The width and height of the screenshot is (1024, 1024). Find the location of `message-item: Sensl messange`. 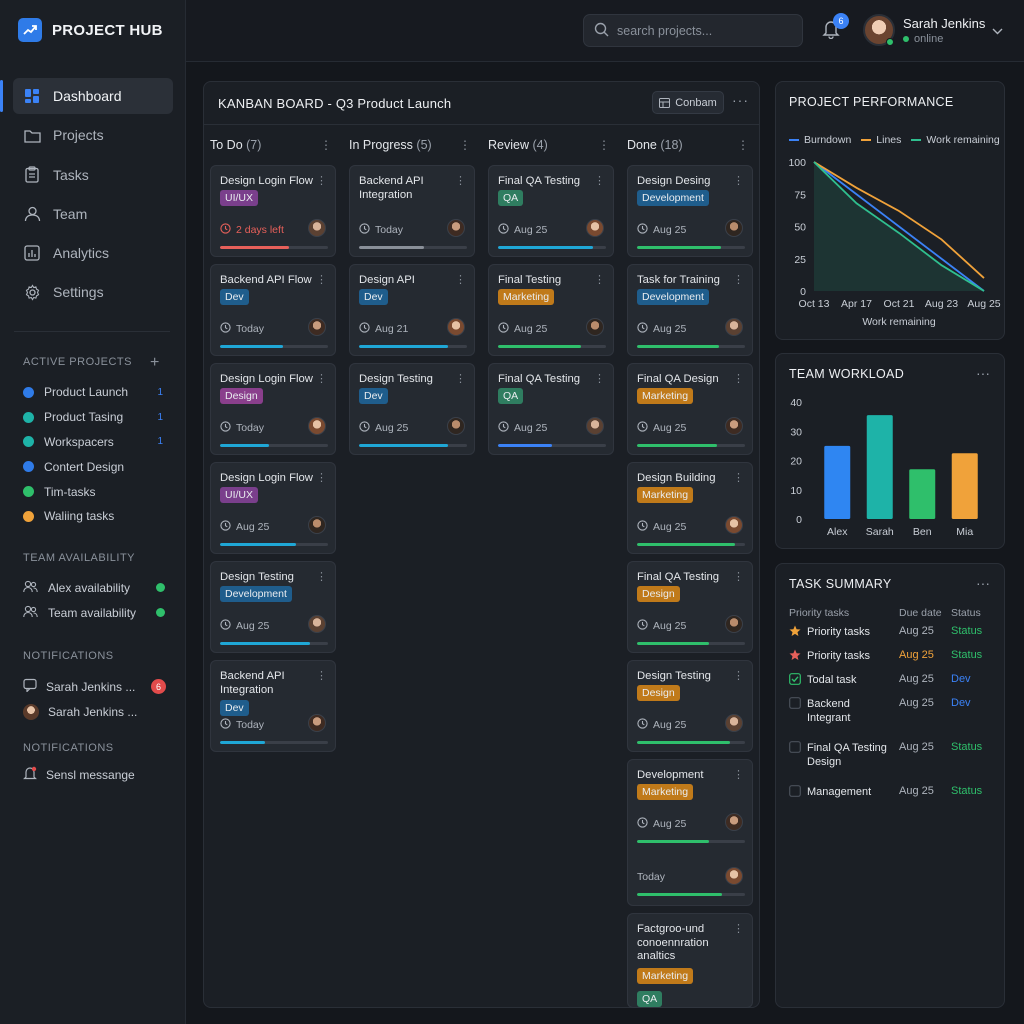

message-item: Sensl messange is located at coordinates (95, 774).